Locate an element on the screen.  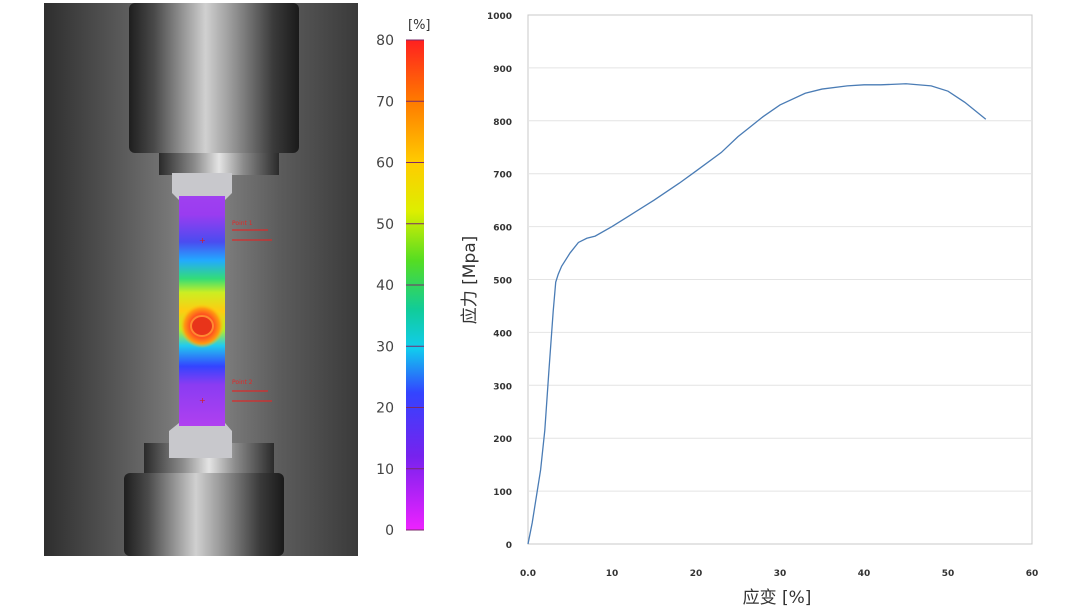
y-tick-label: 600 is located at coordinates (502, 229).